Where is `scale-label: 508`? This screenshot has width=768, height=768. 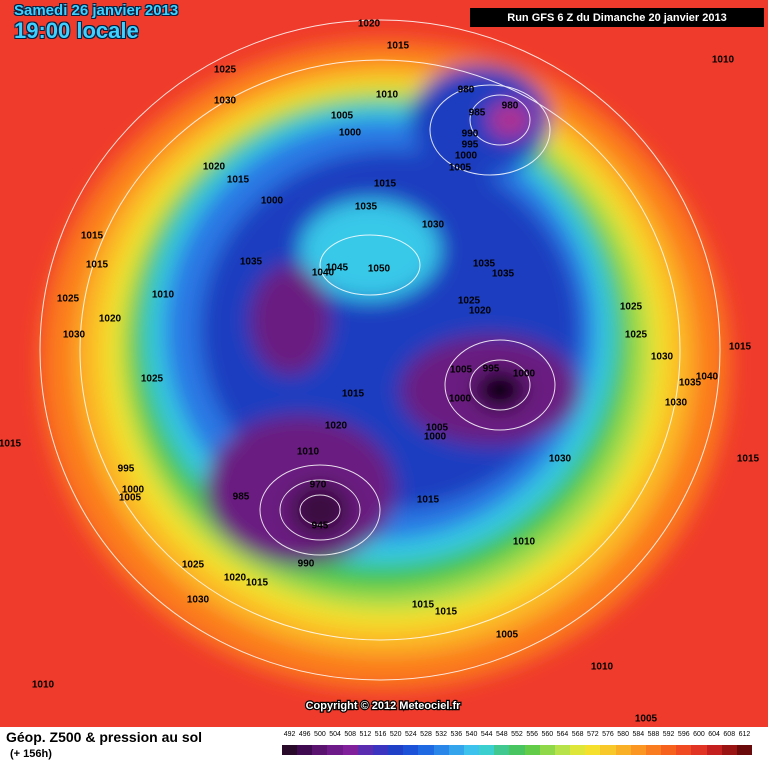 scale-label: 508 is located at coordinates (350, 734).